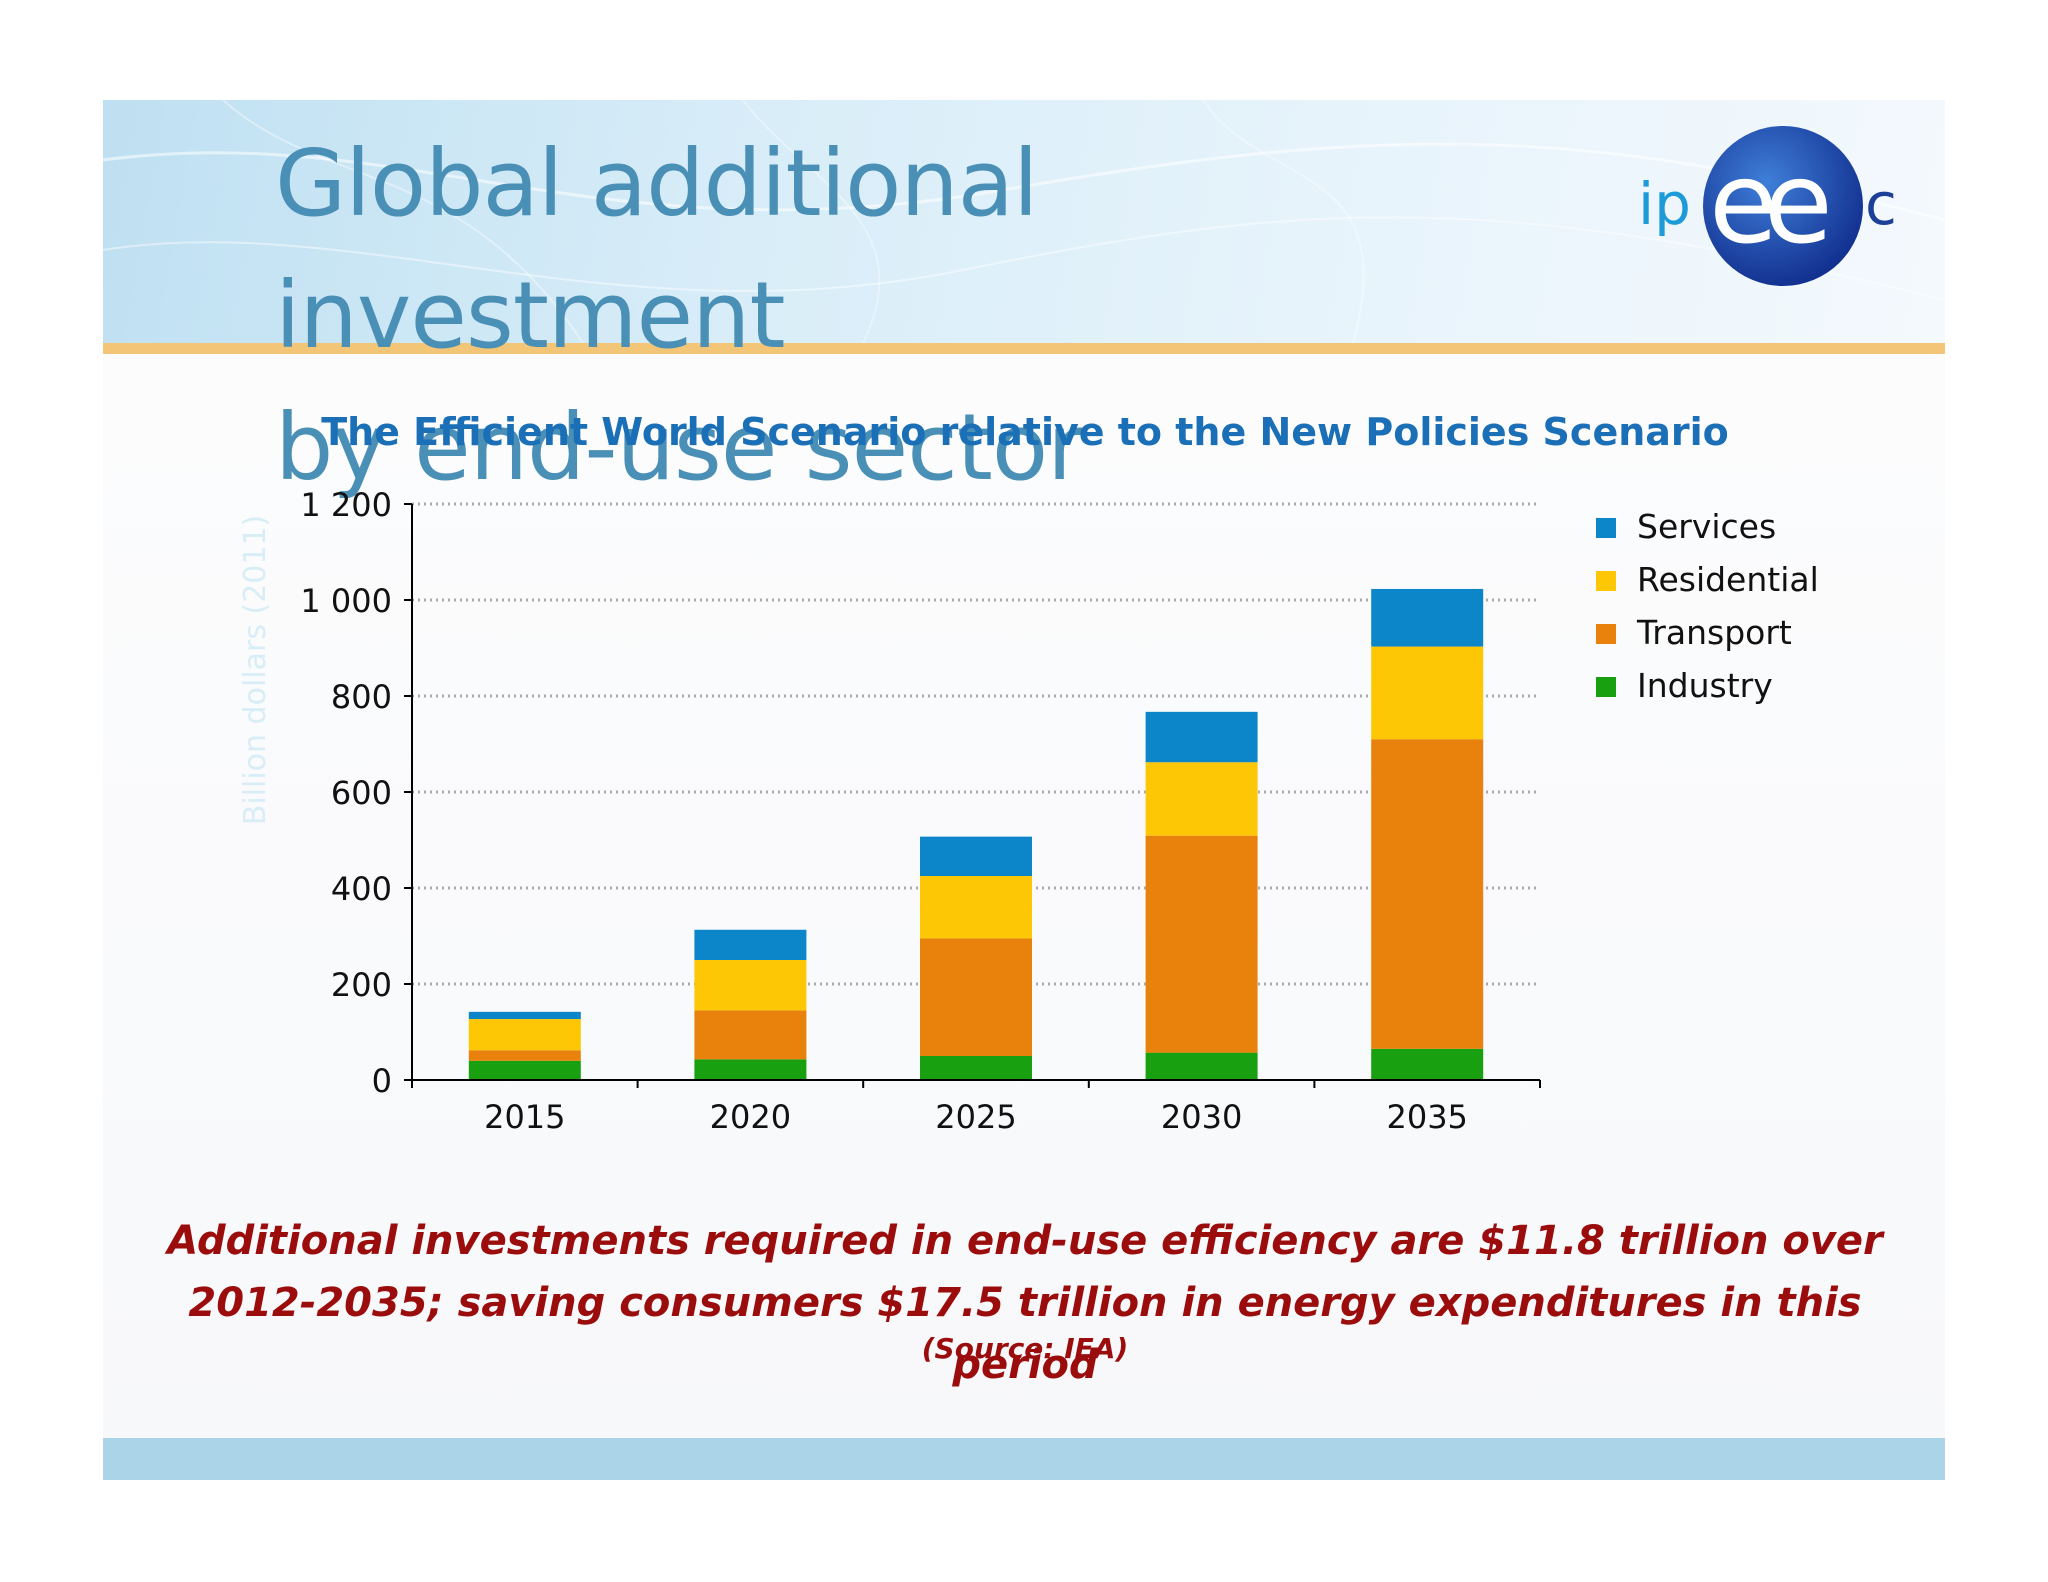 The image size is (2048, 1582). Describe the element at coordinates (1201, 799) in the screenshot. I see `bar-2030-residential` at that location.